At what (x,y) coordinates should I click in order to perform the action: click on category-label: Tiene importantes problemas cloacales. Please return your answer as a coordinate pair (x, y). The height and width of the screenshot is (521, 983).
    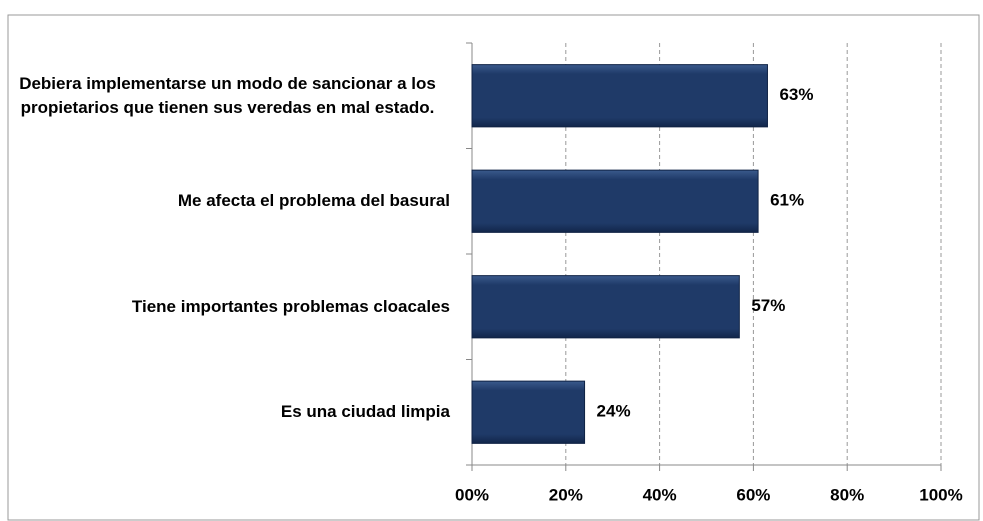
    Looking at the image, I should click on (291, 307).